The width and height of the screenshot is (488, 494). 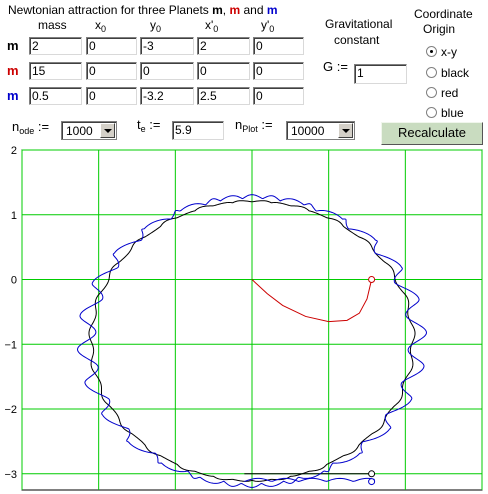 I want to click on y-tick-labels: 2 1 0 −1 −2 −3, so click(x=10, y=313).